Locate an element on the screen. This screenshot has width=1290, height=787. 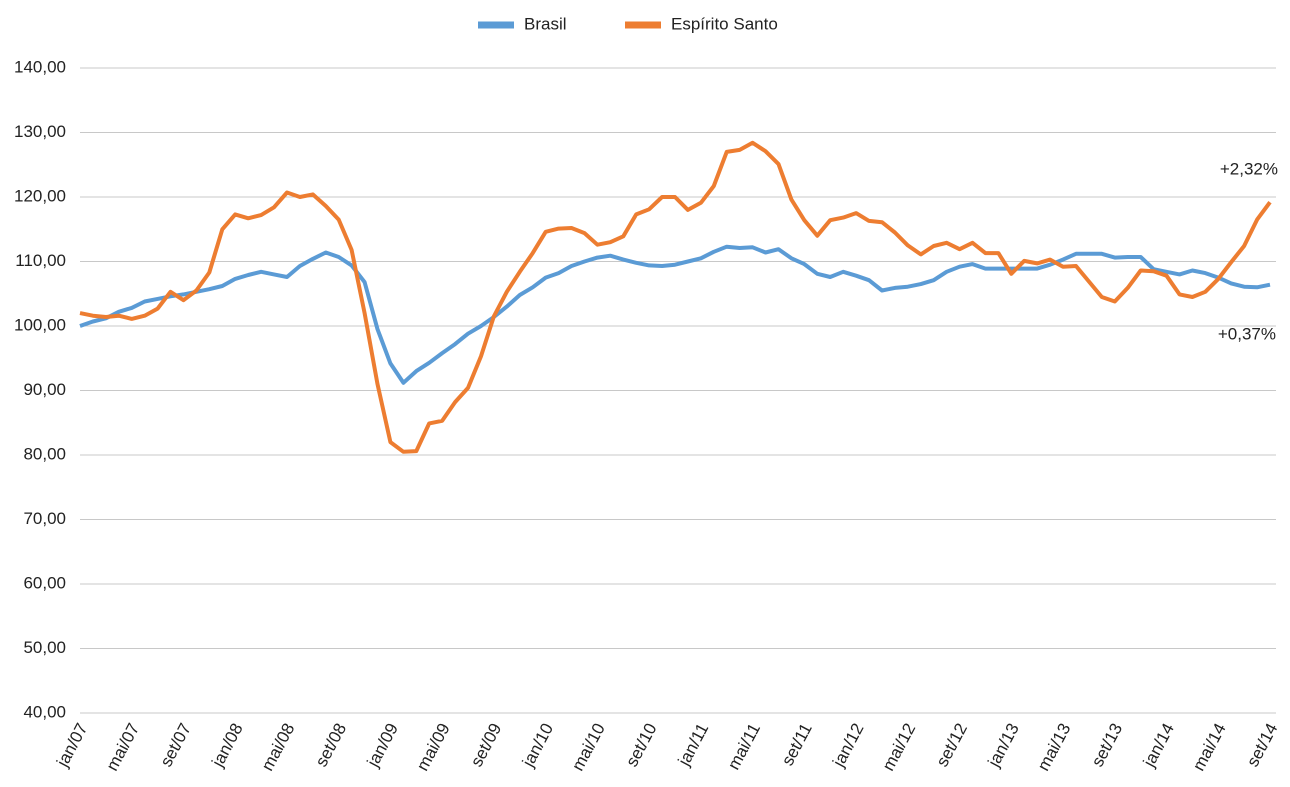
x-tick-label: set/07 is located at coordinates (175, 745).